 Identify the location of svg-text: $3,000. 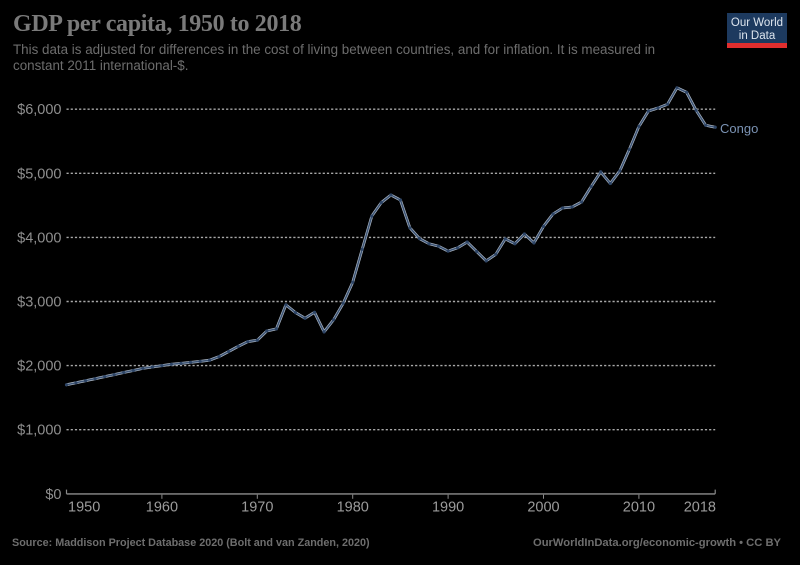
(39, 303).